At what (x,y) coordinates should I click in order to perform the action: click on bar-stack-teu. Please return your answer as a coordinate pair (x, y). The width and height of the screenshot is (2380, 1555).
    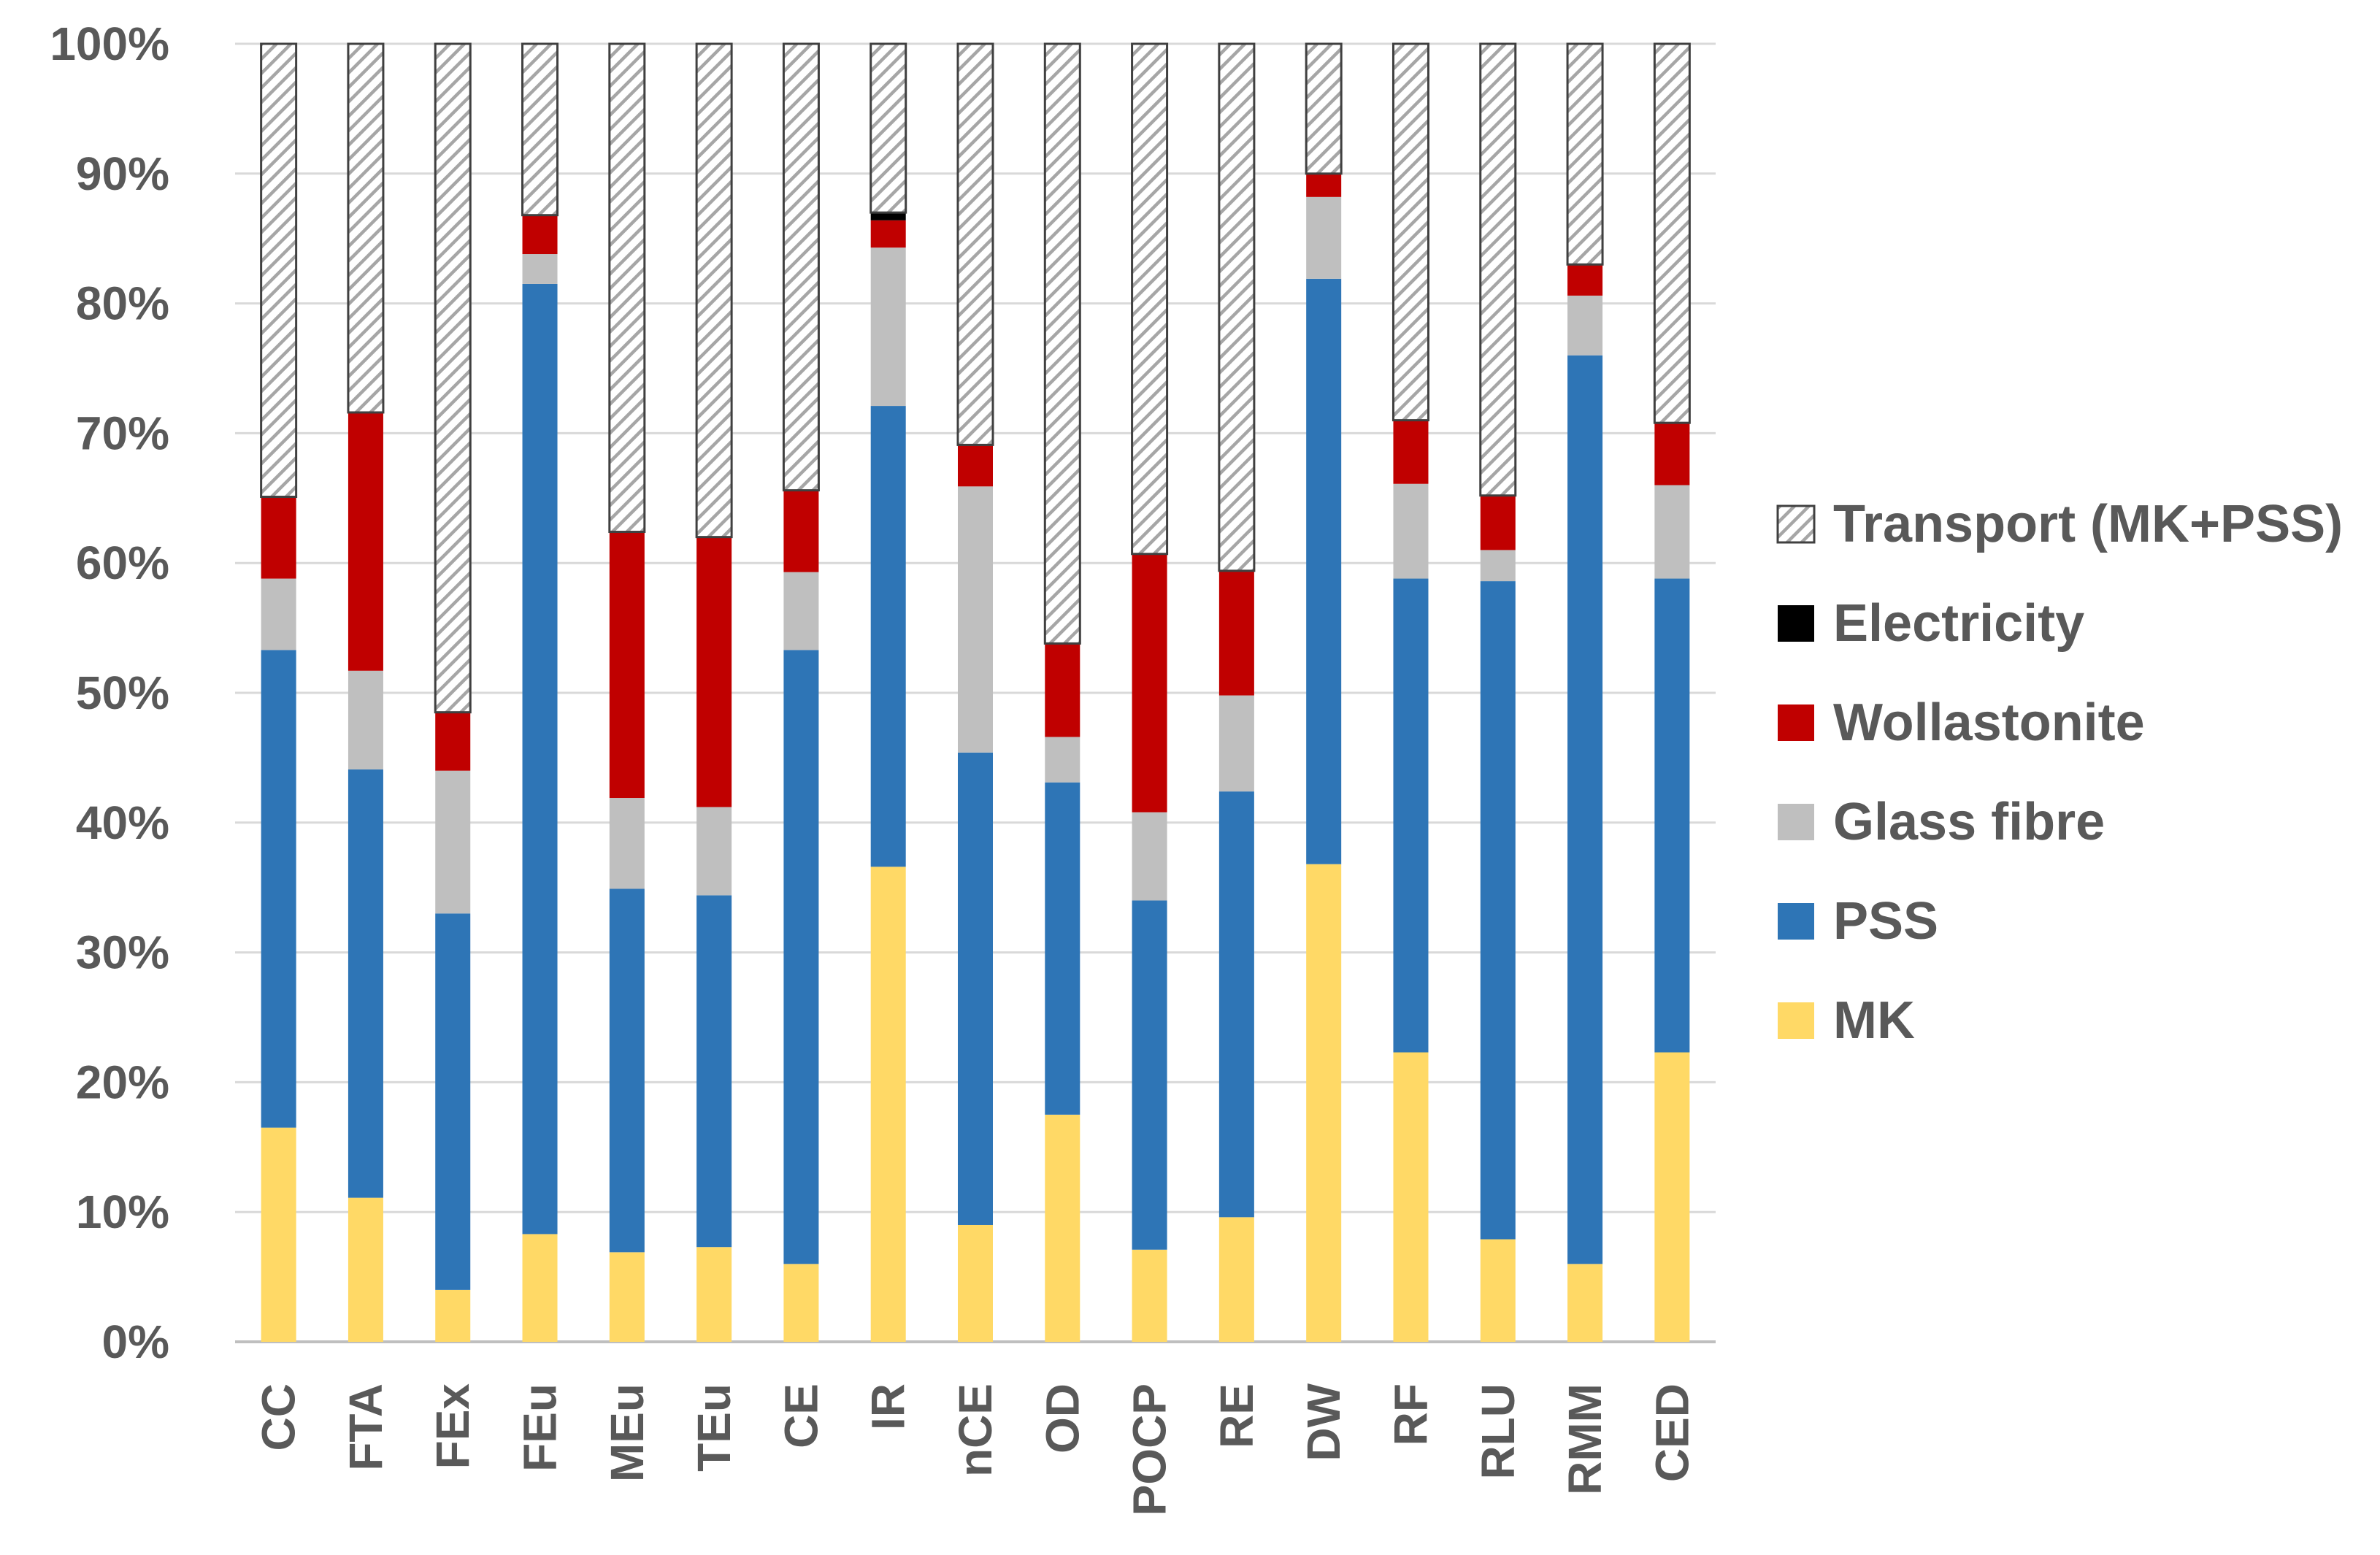
    Looking at the image, I should click on (714, 692).